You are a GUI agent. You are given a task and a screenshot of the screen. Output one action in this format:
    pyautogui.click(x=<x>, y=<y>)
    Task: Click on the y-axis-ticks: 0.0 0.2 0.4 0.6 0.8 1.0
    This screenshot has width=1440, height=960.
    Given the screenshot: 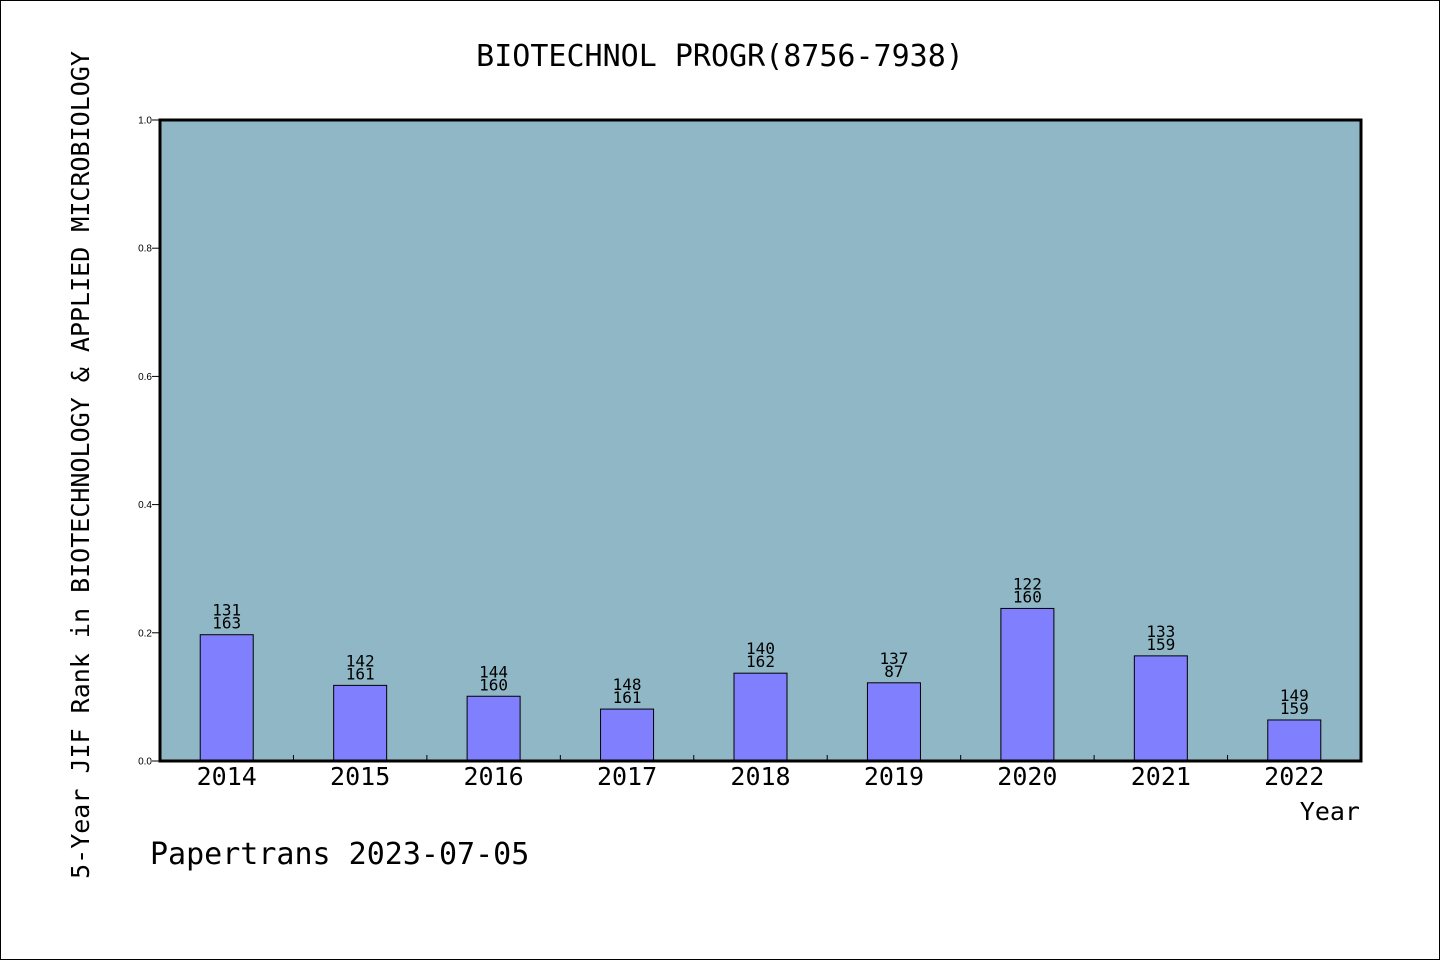 What is the action you would take?
    pyautogui.click(x=149, y=442)
    